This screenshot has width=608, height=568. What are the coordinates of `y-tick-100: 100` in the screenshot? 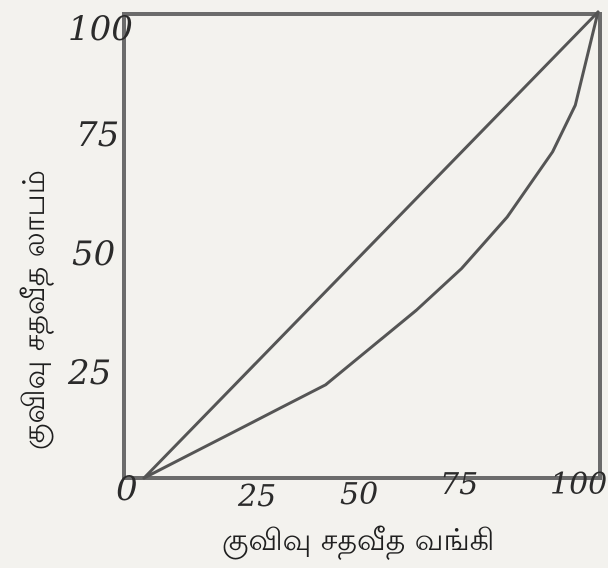 It's located at (100, 29).